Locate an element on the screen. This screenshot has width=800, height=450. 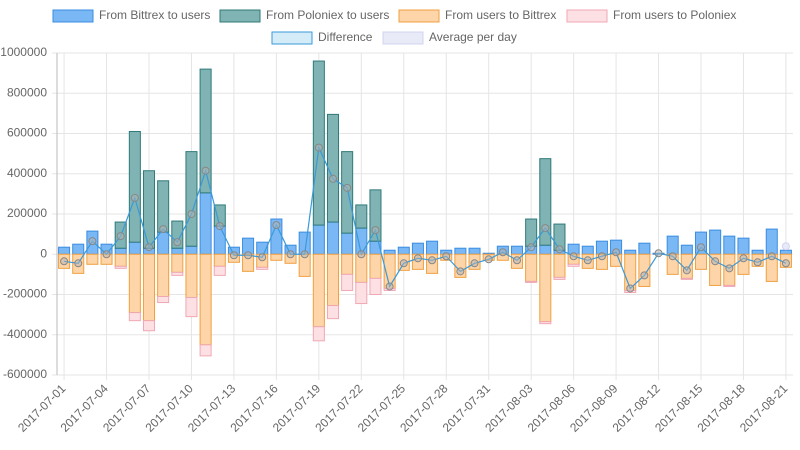
y-tick-label: 400000 is located at coordinates (27, 173).